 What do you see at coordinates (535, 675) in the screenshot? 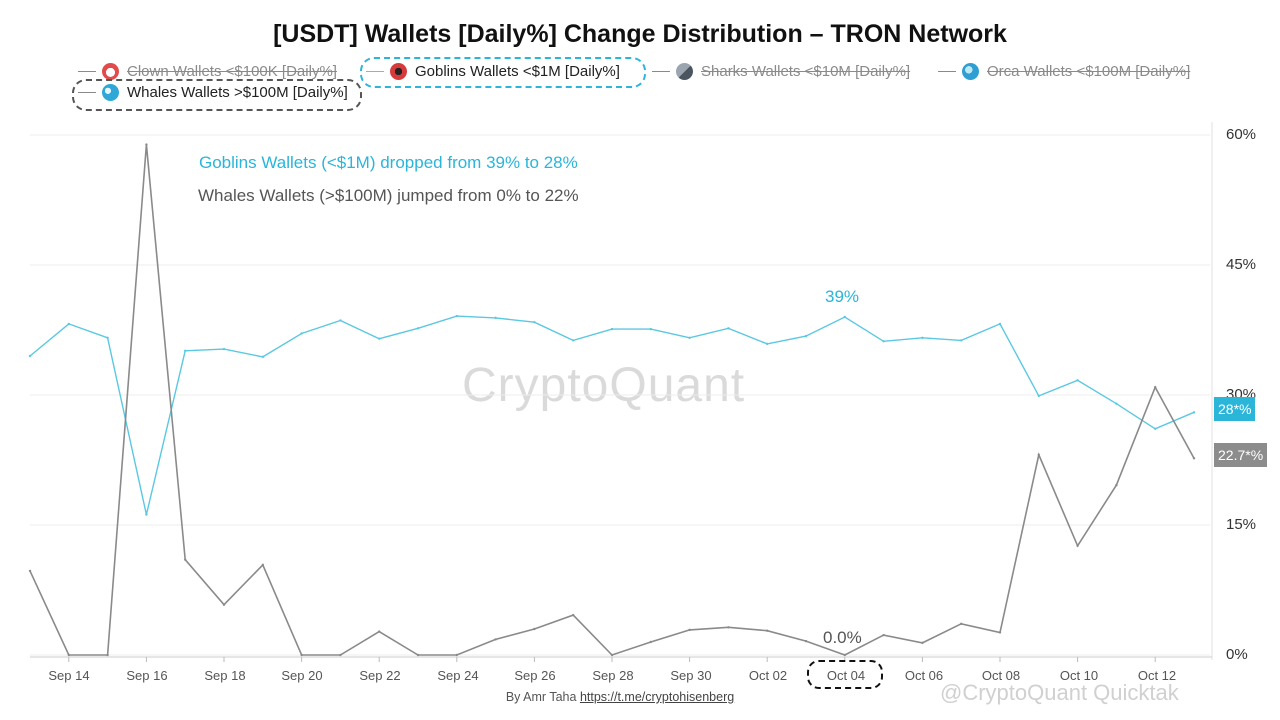
I see `x-tick-label: Sep 26` at bounding box center [535, 675].